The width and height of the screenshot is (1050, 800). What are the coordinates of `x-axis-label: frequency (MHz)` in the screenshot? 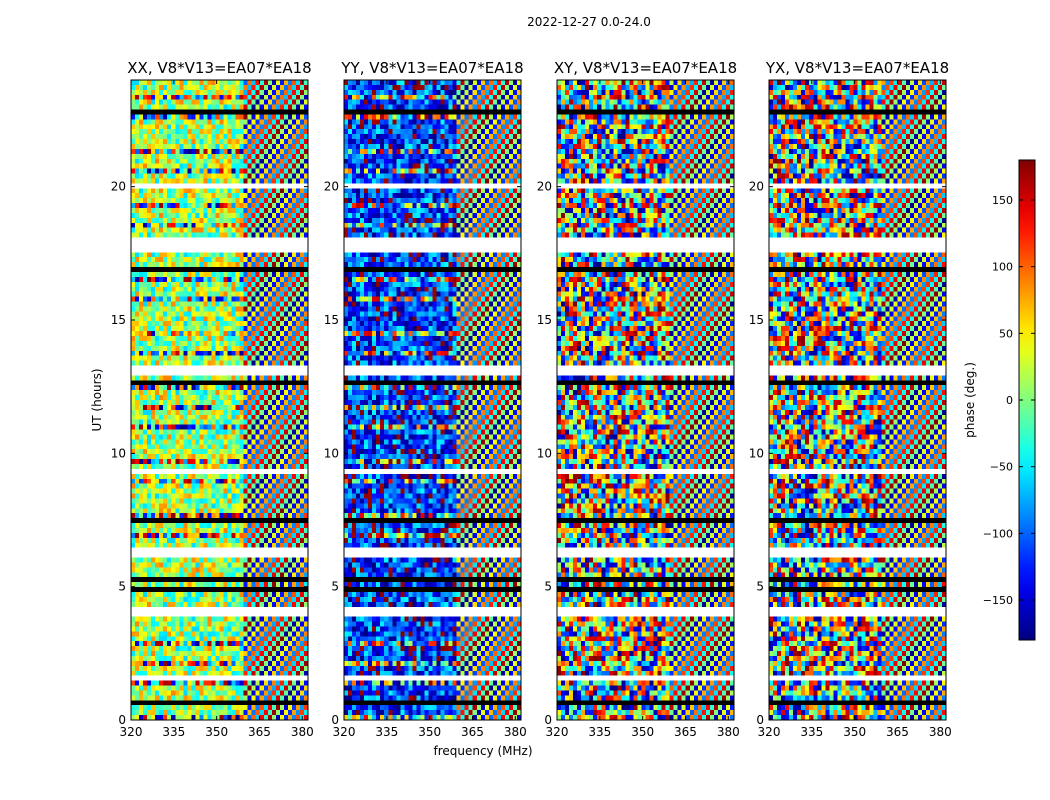 It's located at (482, 751).